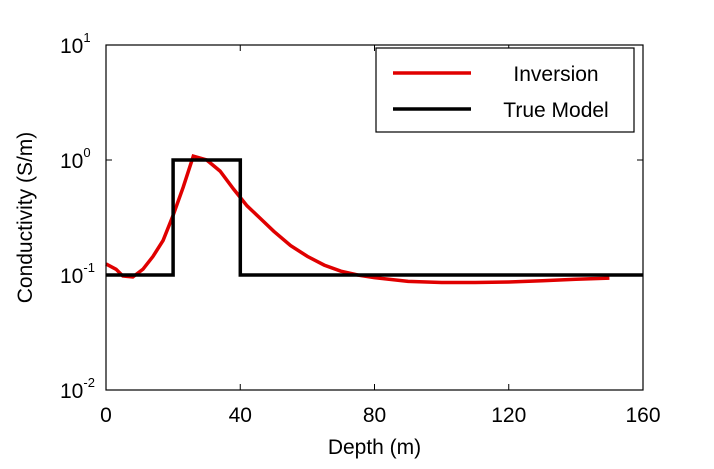 Image resolution: width=714 pixels, height=469 pixels. I want to click on x-tick-label: 40, so click(240, 415).